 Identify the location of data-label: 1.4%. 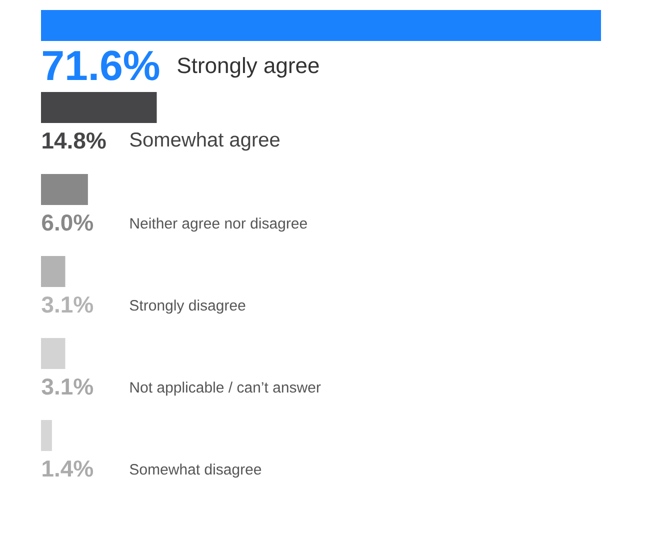
(68, 468).